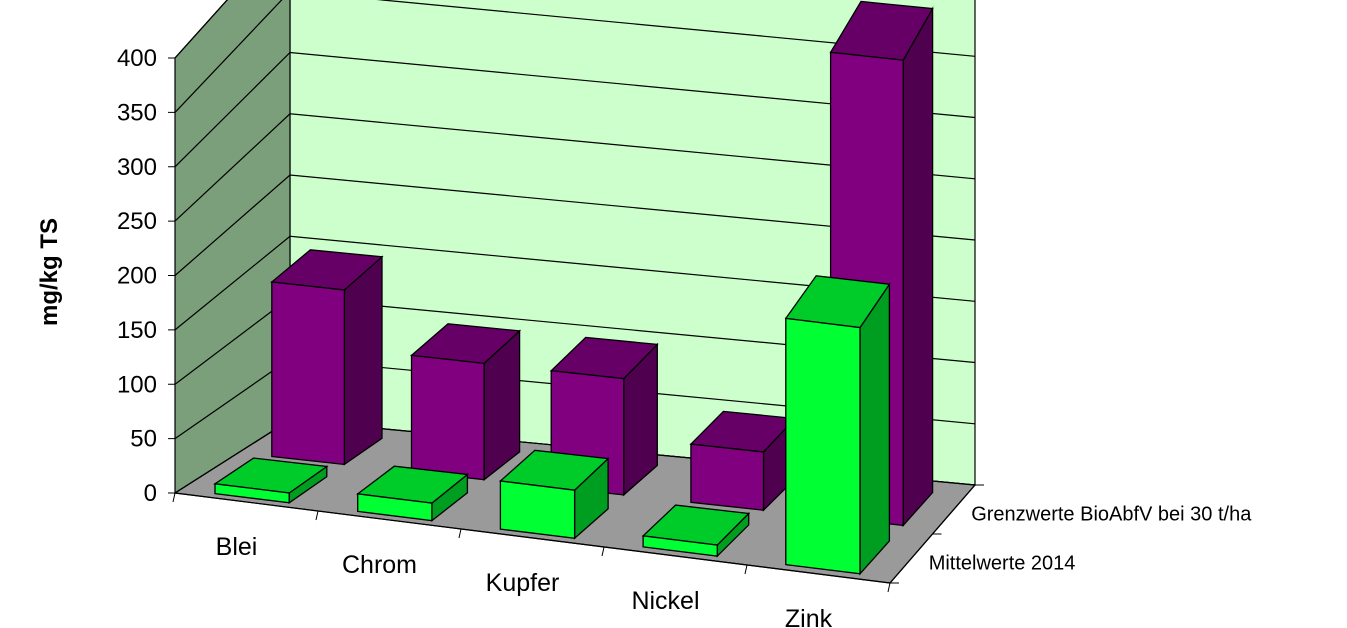  I want to click on y-tick-label: 300, so click(137, 167).